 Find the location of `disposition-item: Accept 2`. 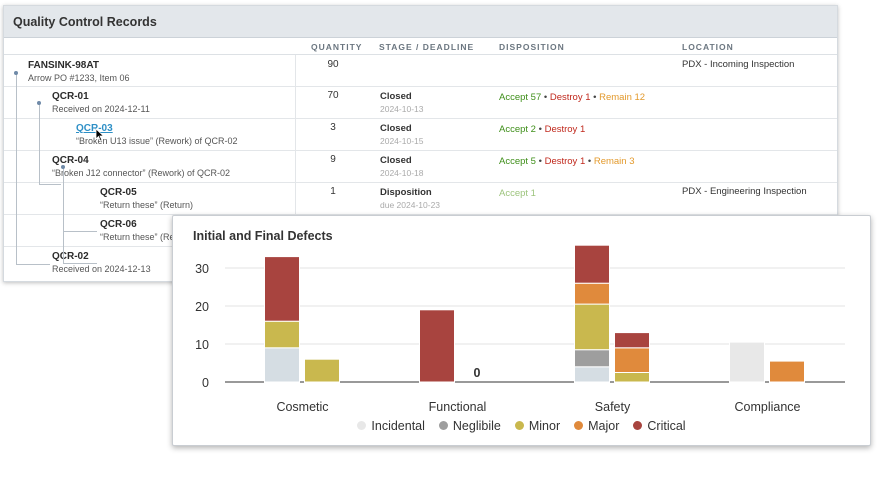

disposition-item: Accept 2 is located at coordinates (517, 129).